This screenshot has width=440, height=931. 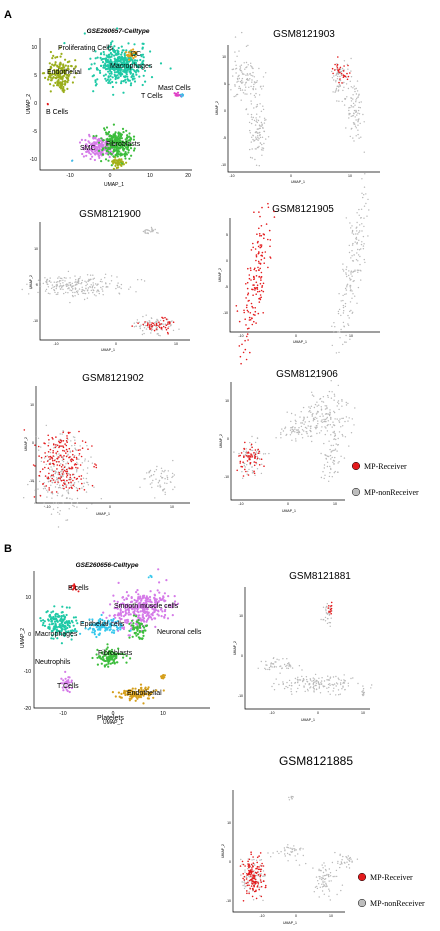 What do you see at coordinates (226, 477) in the screenshot?
I see `a6-ytick: -10` at bounding box center [226, 477].